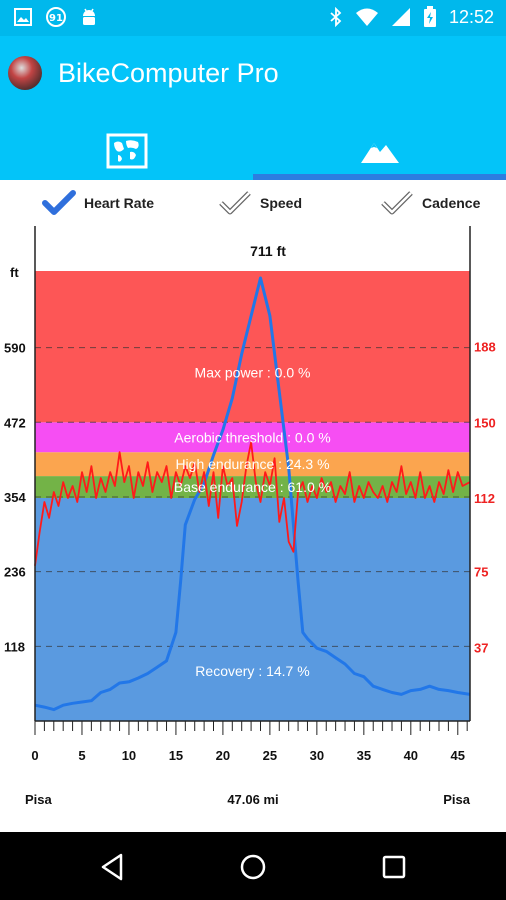 The image size is (506, 900). I want to click on back-button, so click(112, 867).